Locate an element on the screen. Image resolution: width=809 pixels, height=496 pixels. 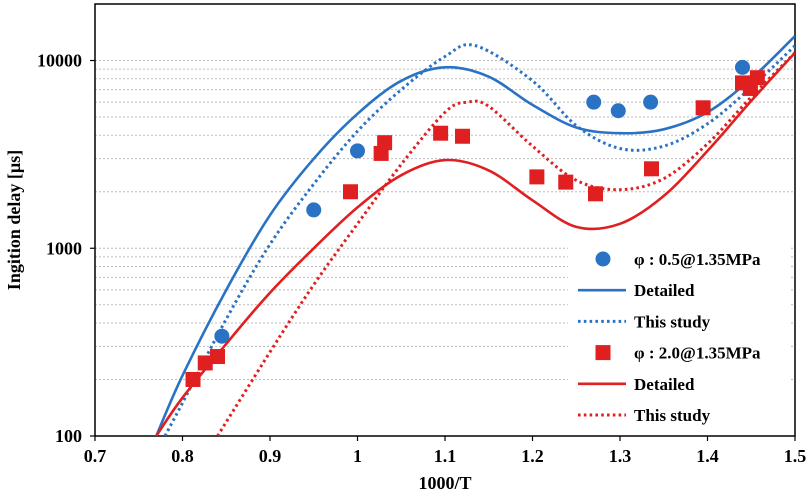
y-axis-label: Ingition delay [µs] is located at coordinates (14, 220).